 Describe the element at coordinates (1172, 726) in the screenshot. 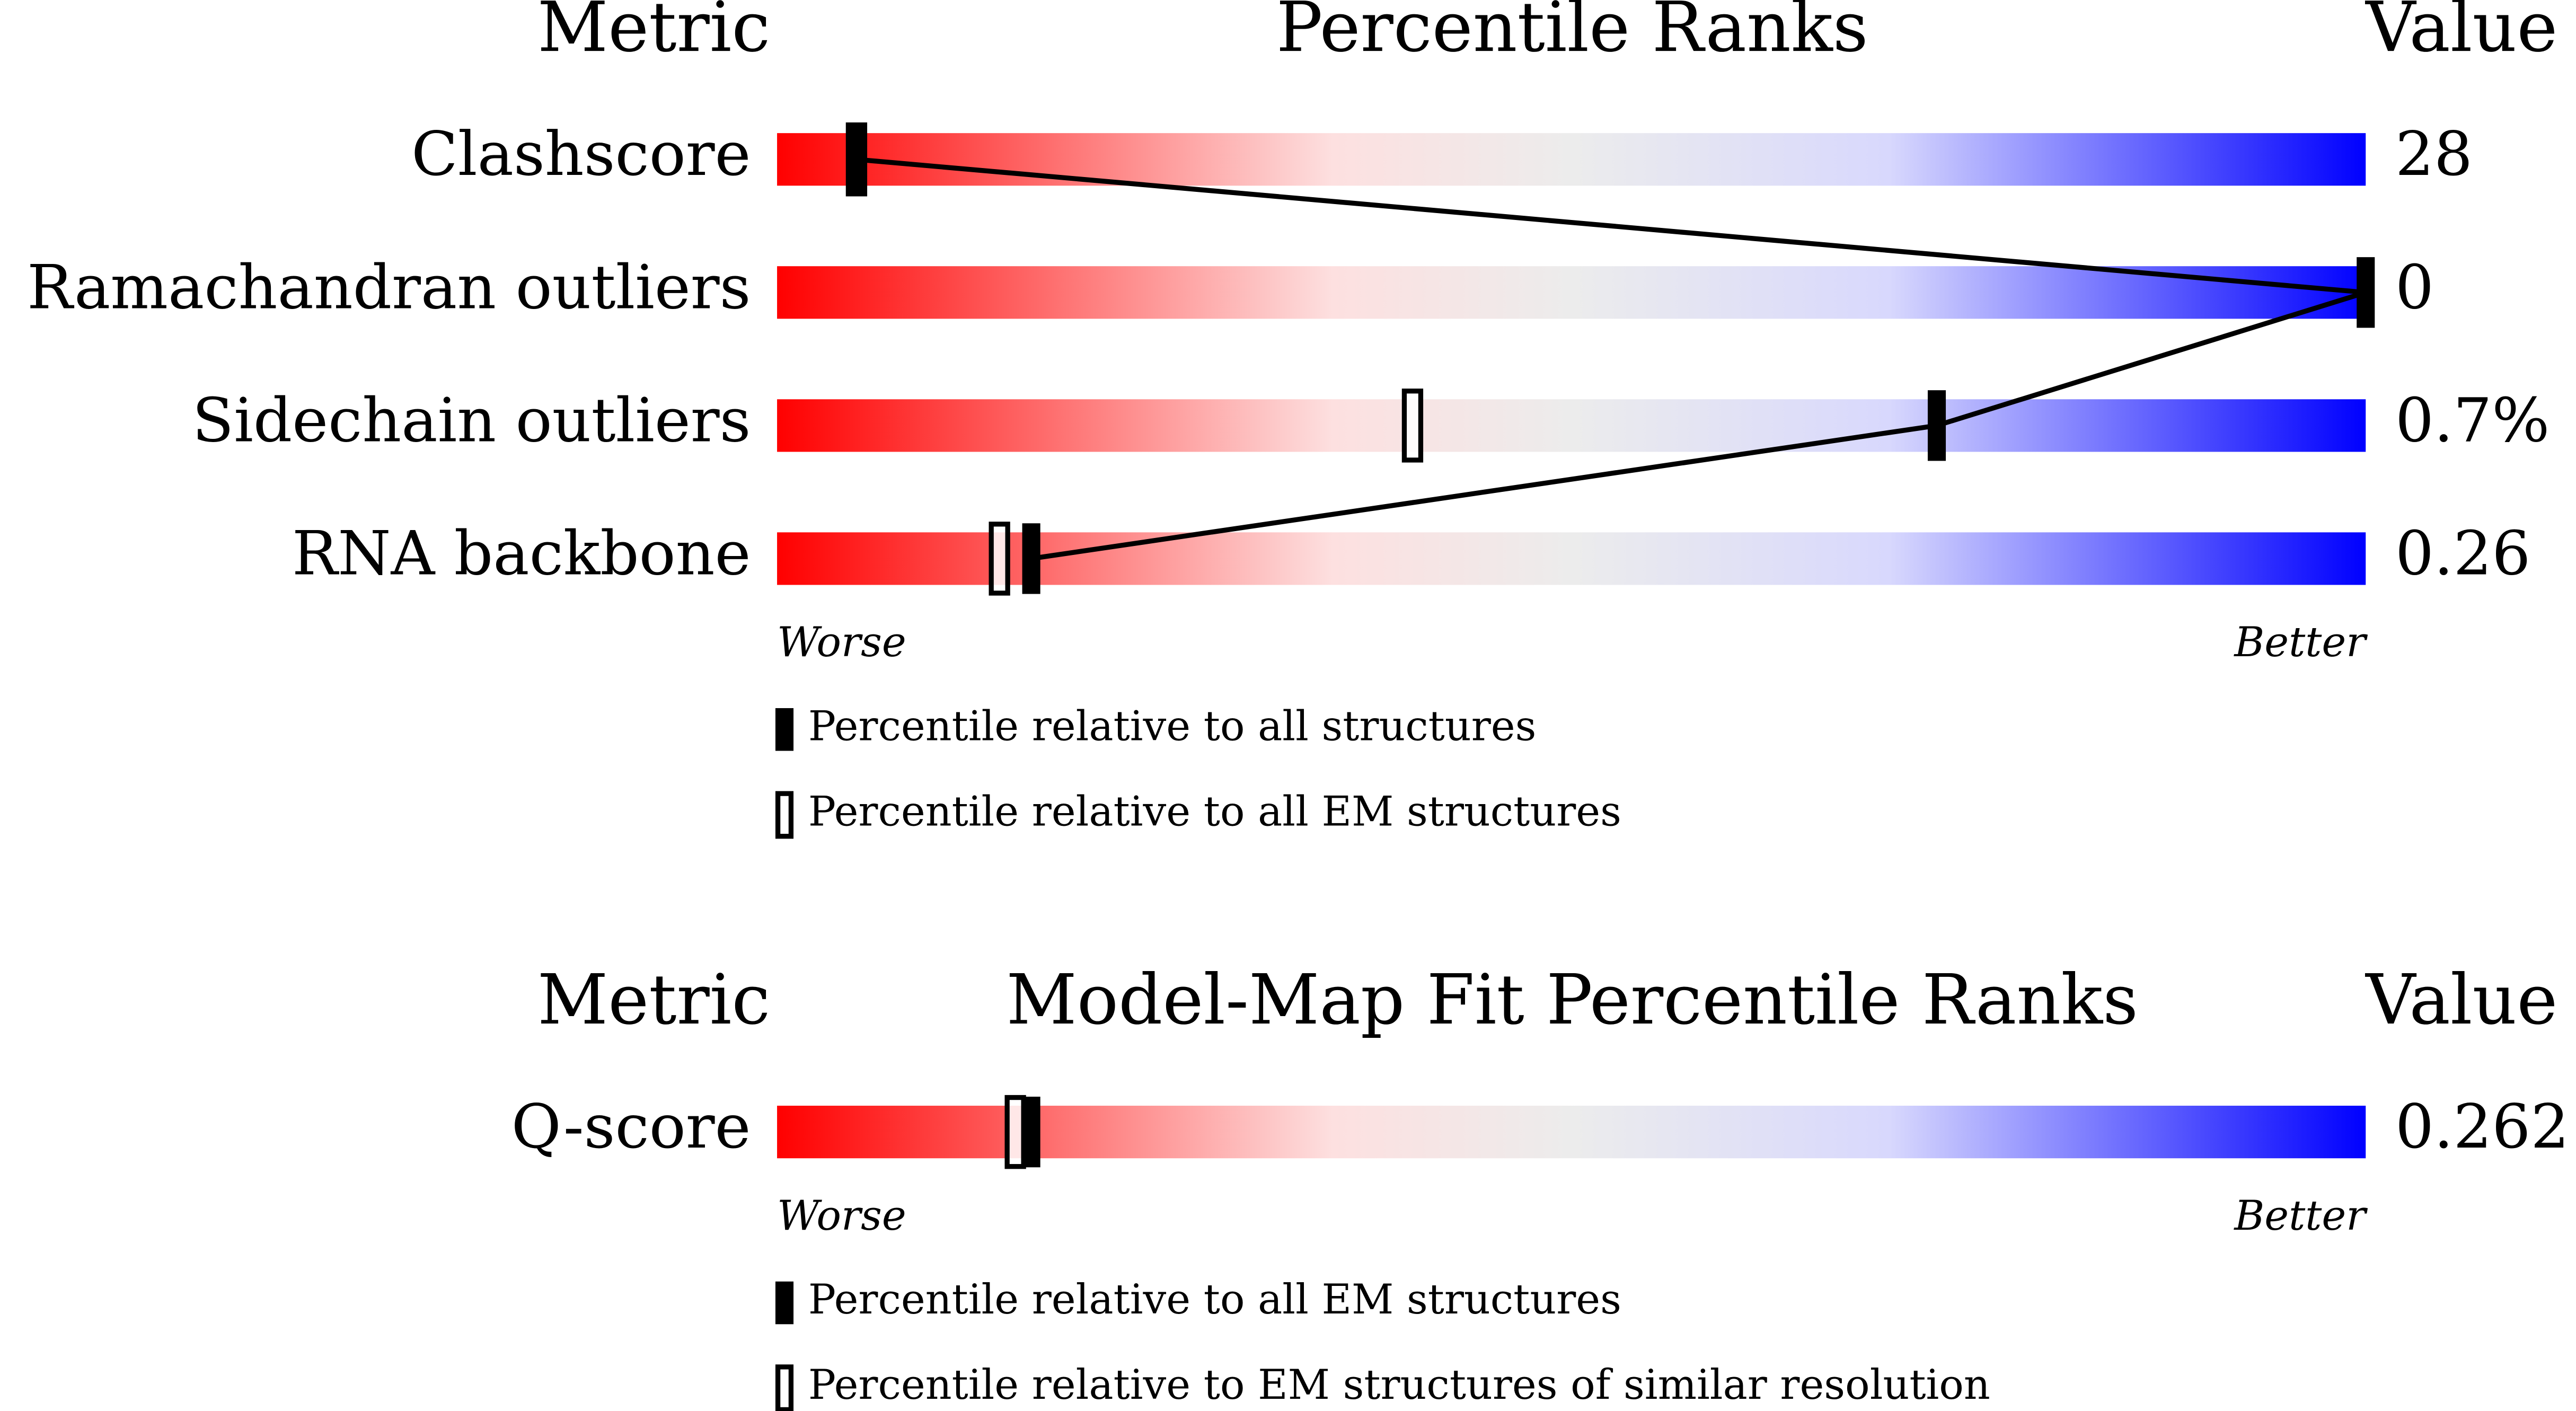

I see `legend-label: Percentile relative to all structures` at that location.